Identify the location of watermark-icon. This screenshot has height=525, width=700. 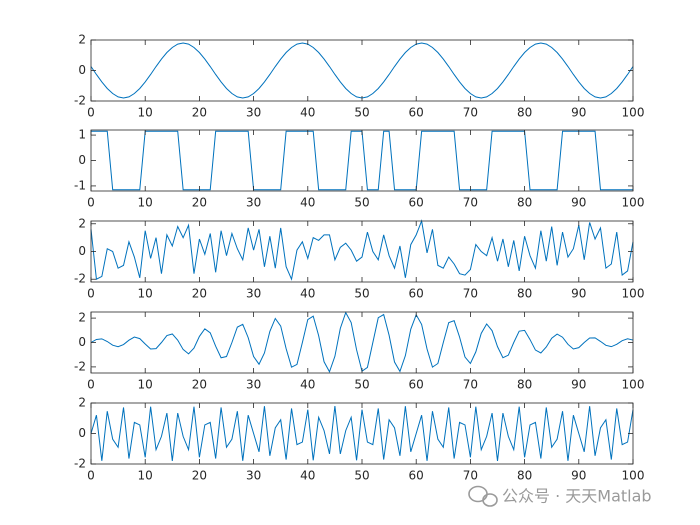
(483, 496).